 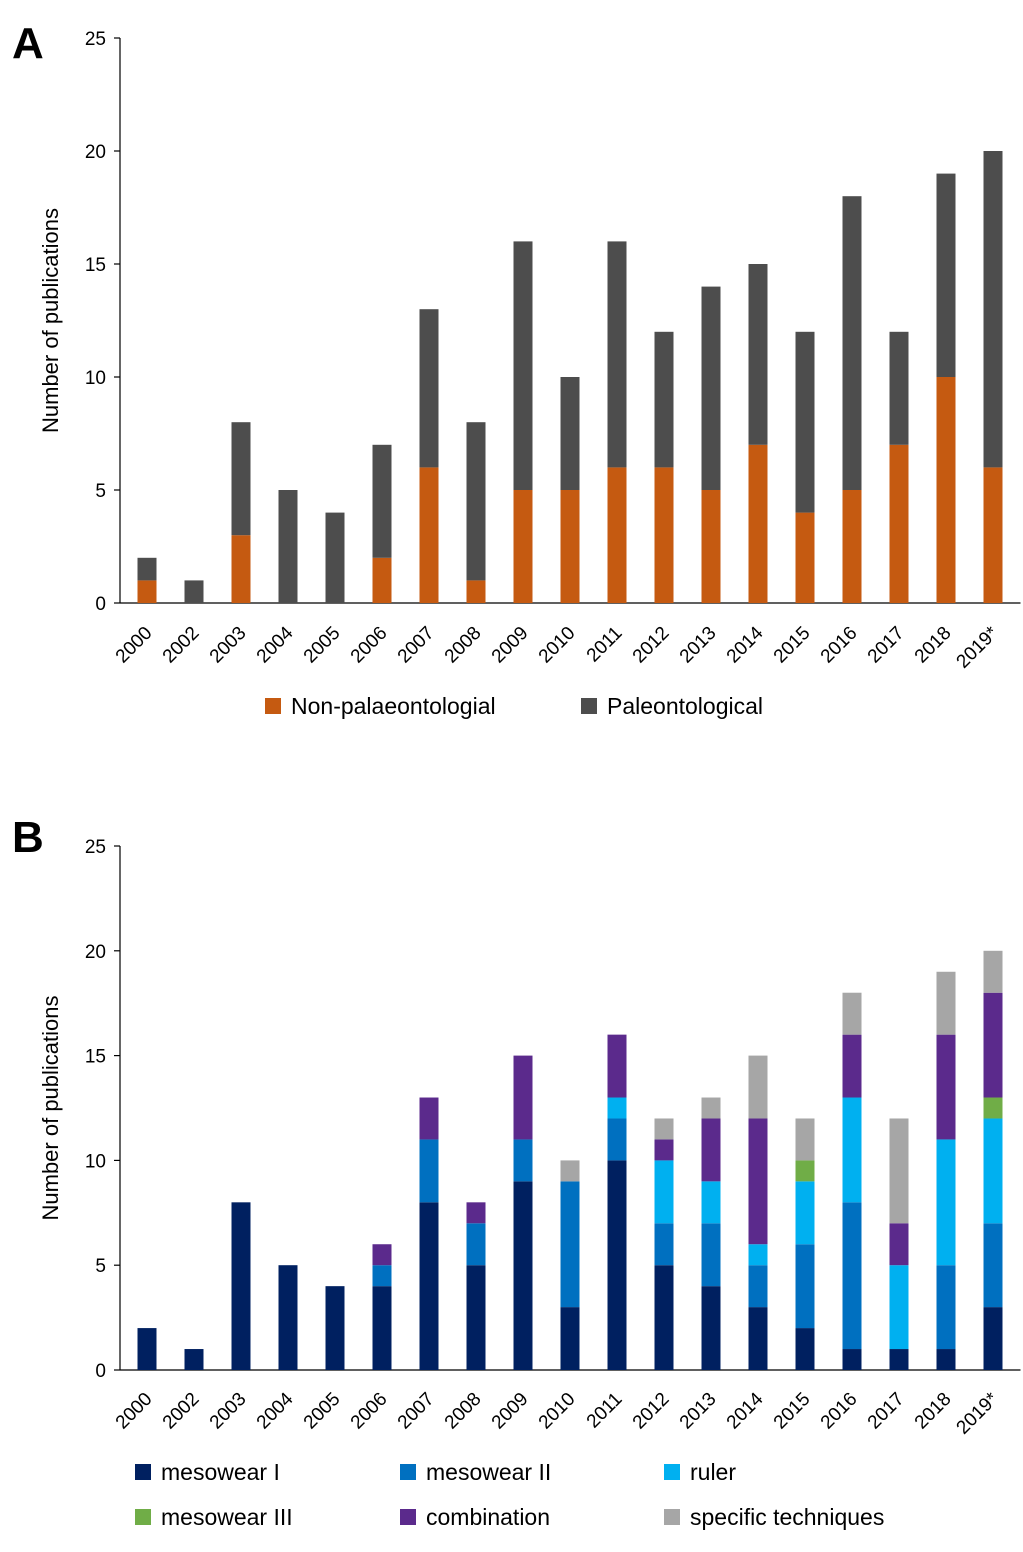 What do you see at coordinates (933, 645) in the screenshot?
I see `x-tick-label: 2018` at bounding box center [933, 645].